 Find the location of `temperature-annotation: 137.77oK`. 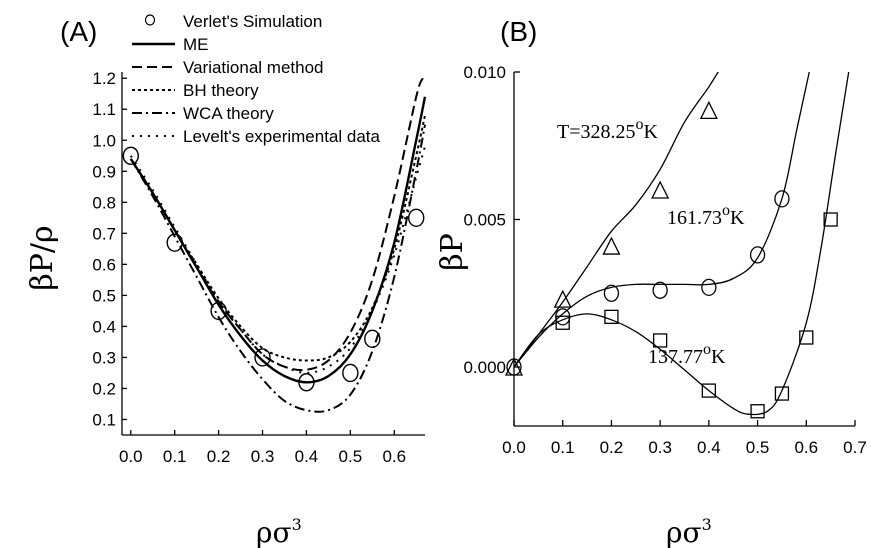

temperature-annotation: 137.77oK is located at coordinates (687, 354).